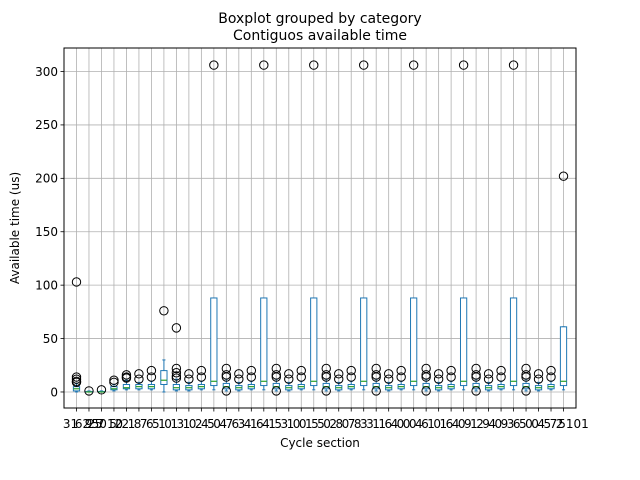  I want to click on x-tick-label-last: 5101, so click(573, 424).